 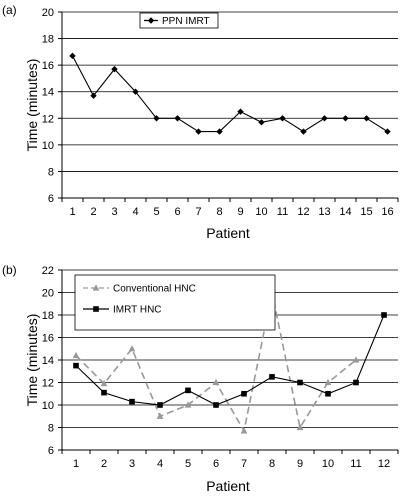 I want to click on legend: PPN IMRT, so click(x=179, y=20).